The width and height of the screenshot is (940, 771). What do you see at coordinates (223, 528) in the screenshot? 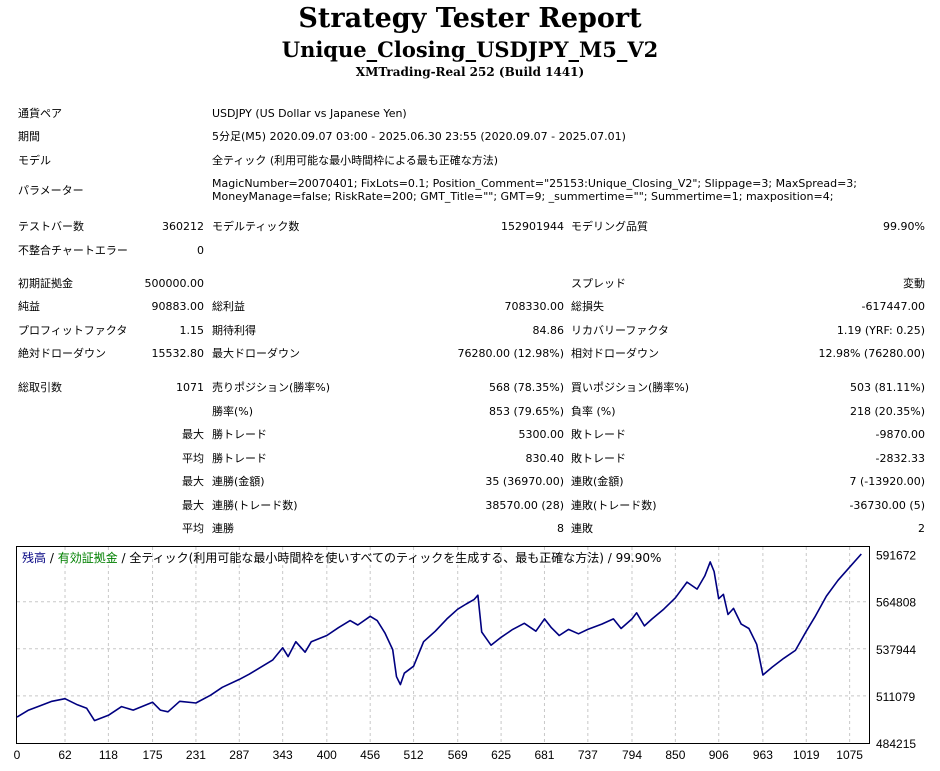
I see `avg-cons-wins-label: 連勝` at bounding box center [223, 528].